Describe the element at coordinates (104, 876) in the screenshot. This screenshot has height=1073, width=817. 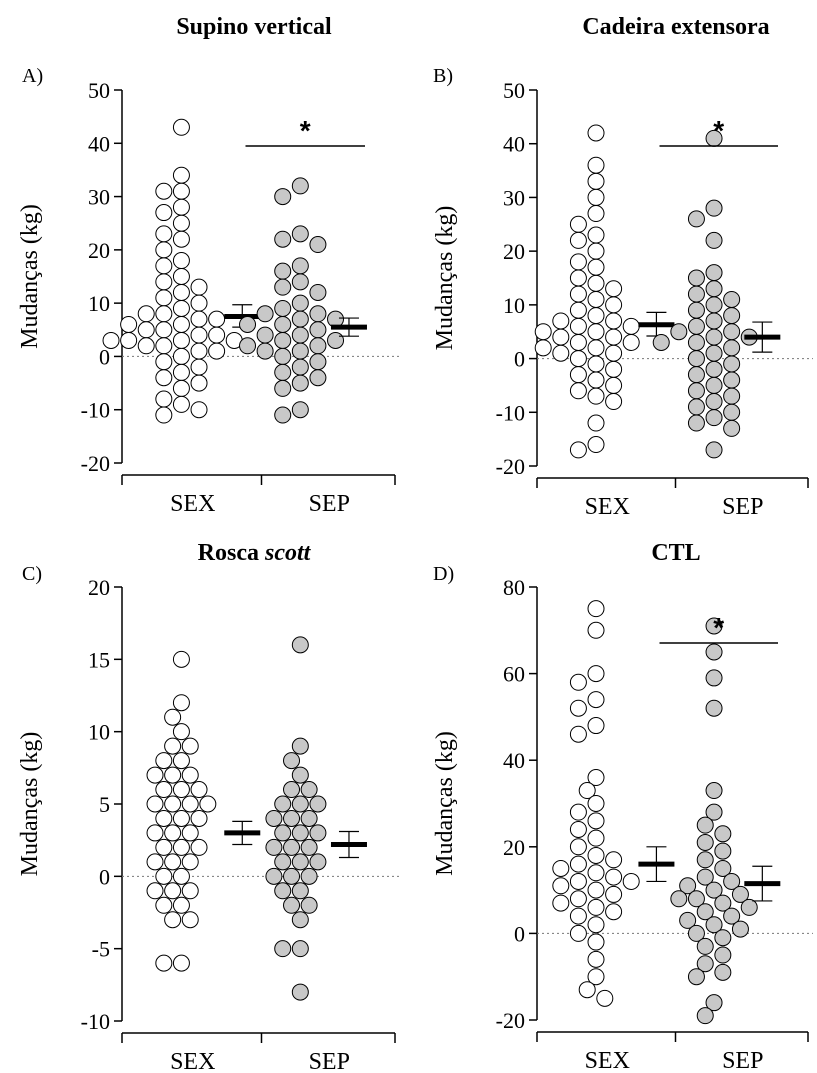
I see `y-tick-label: 0` at that location.